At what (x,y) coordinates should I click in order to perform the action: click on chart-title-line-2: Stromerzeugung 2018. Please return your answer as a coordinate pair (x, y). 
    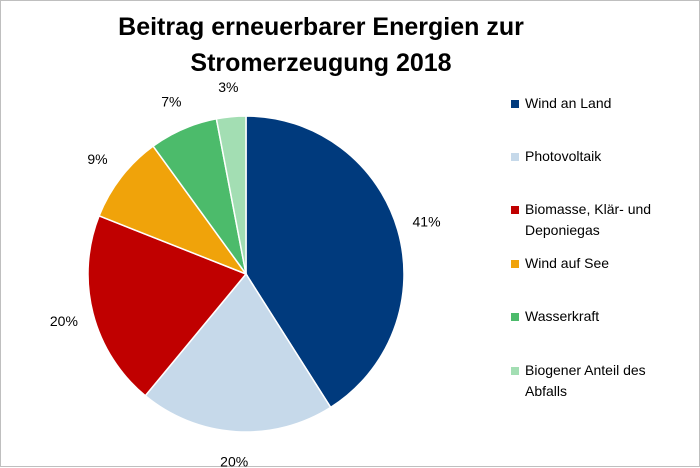
    Looking at the image, I should click on (321, 63).